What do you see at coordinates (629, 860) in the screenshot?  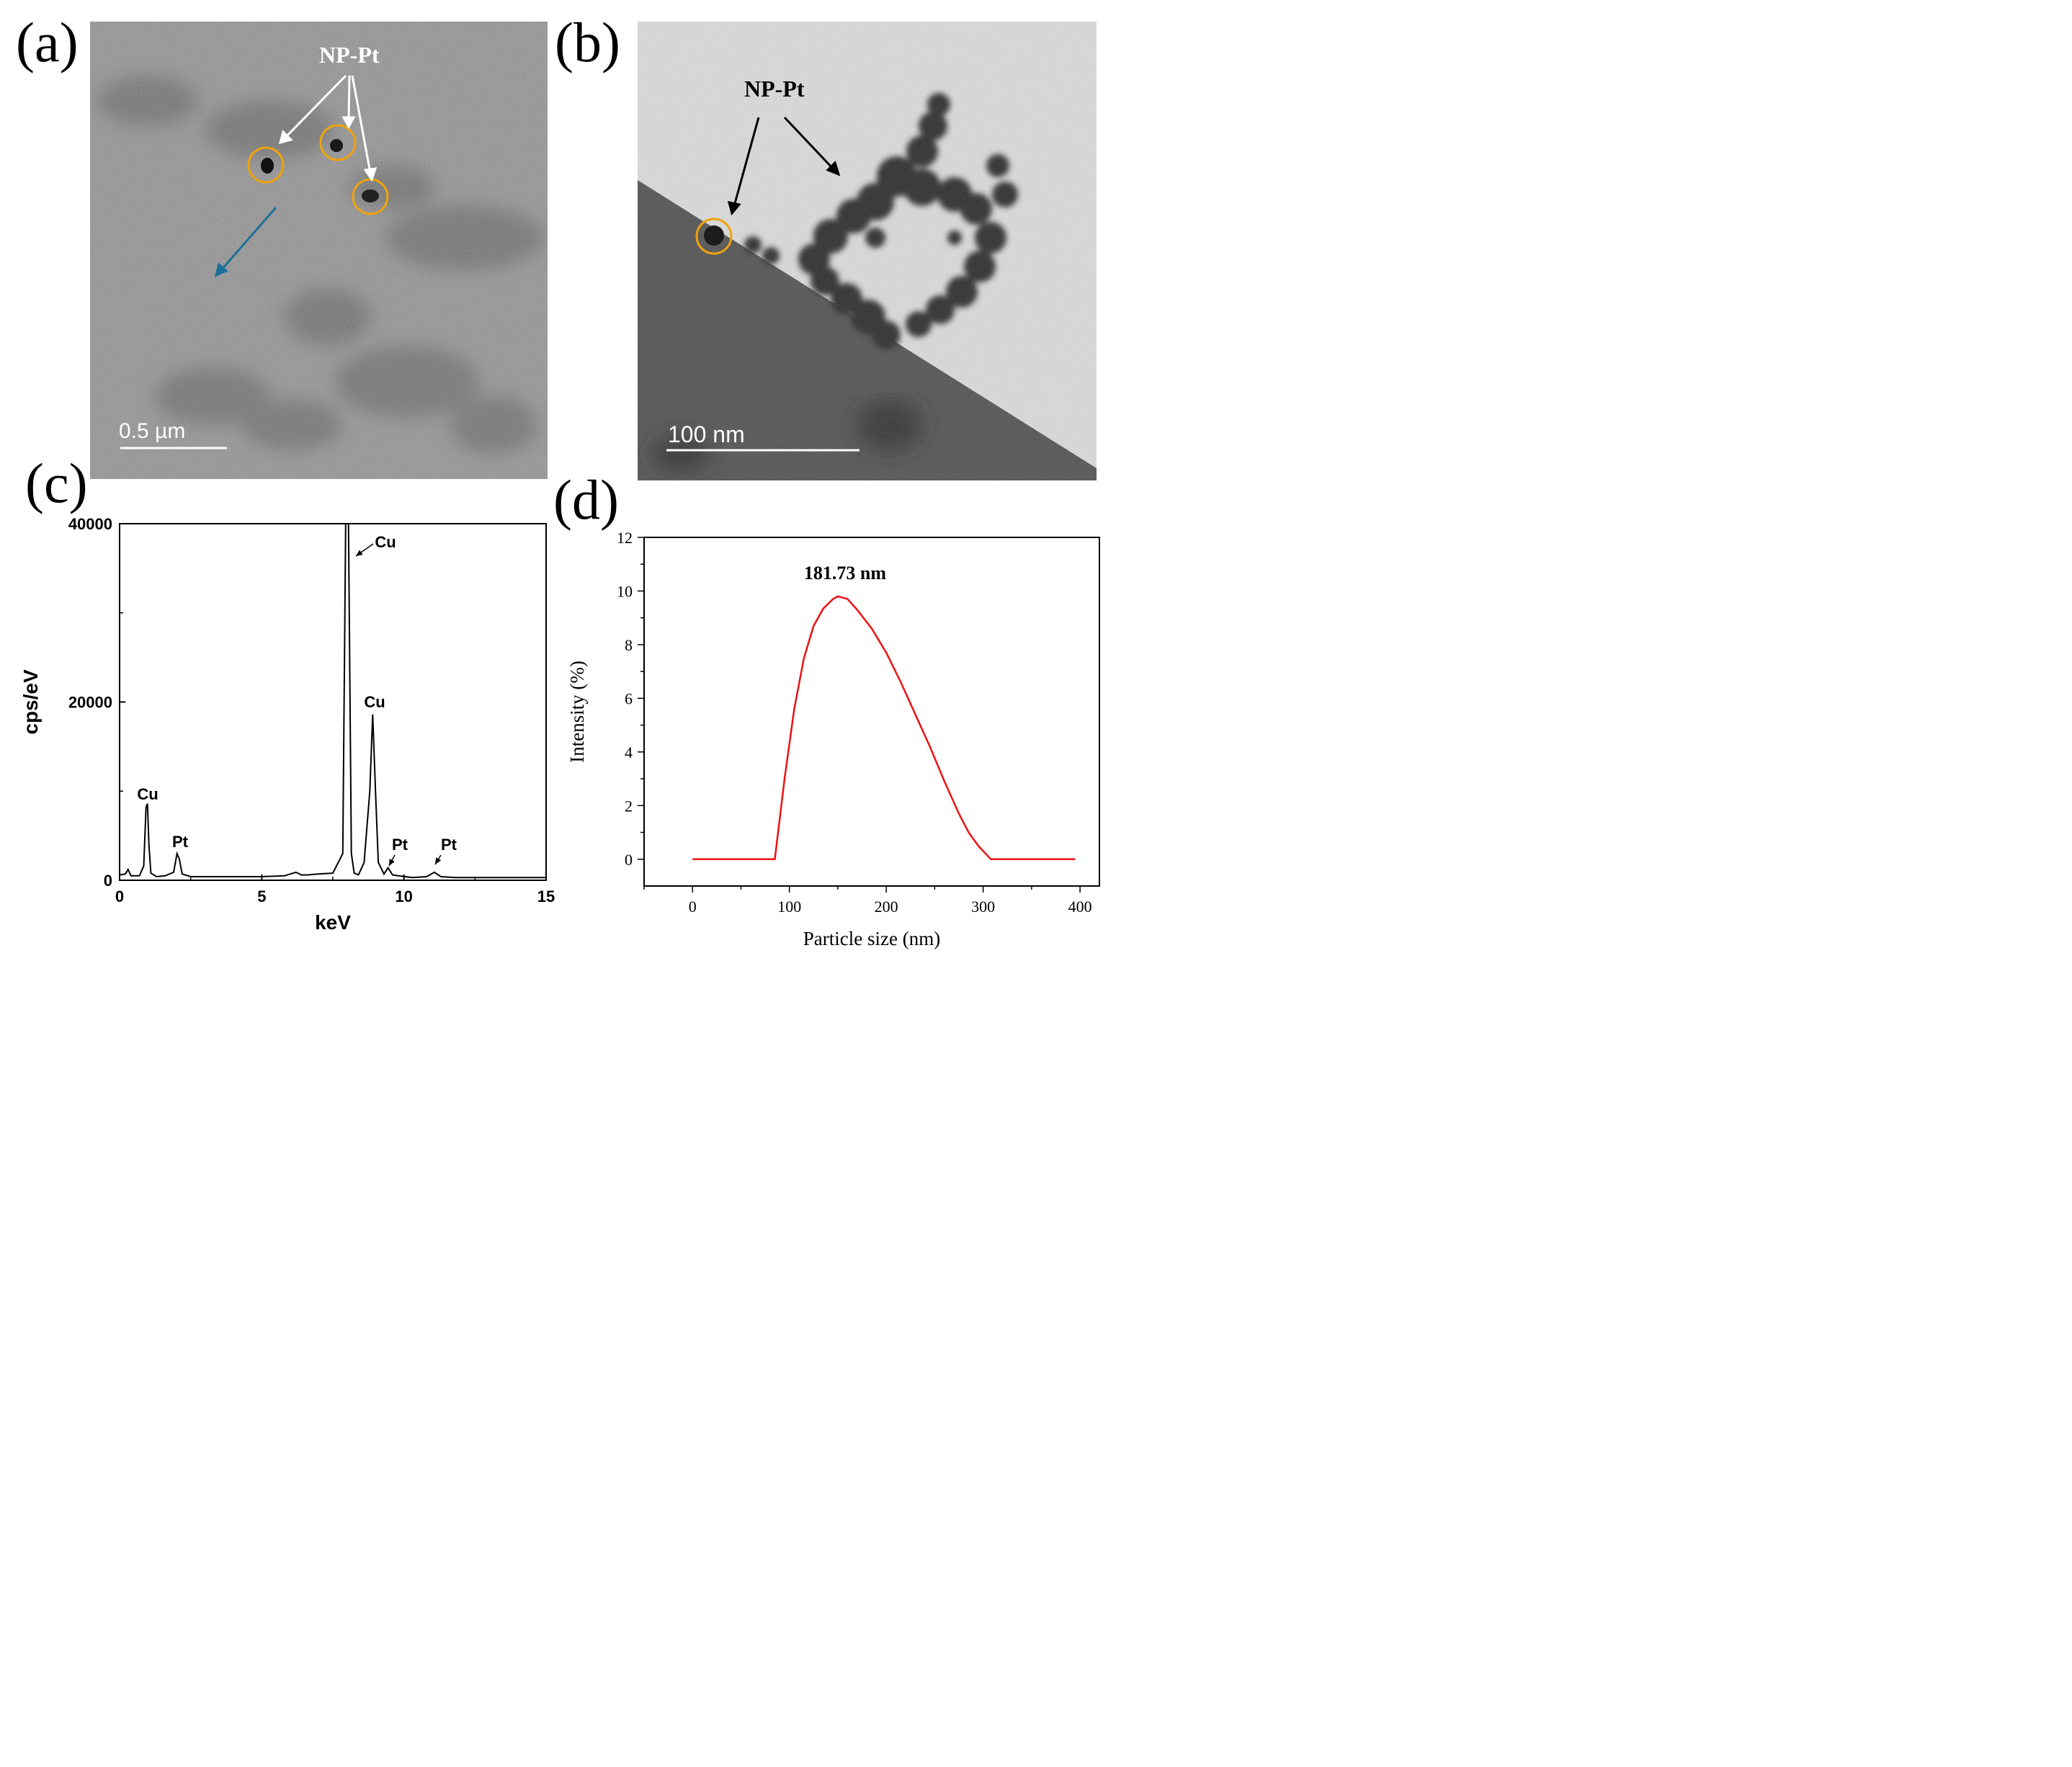 I see `y-tick-label-d: 0` at bounding box center [629, 860].